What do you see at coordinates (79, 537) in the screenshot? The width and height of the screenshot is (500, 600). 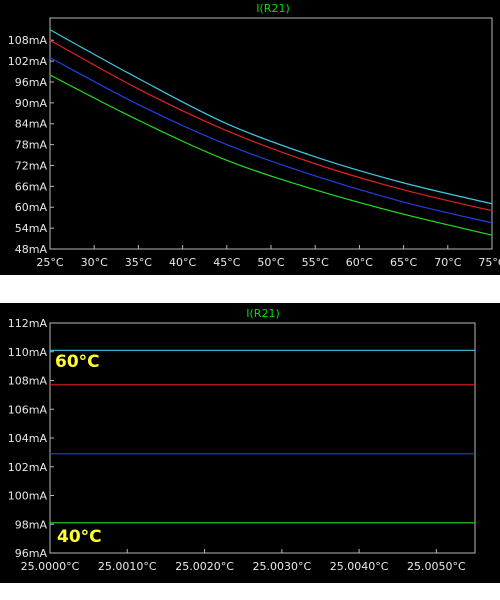 I see `annotation-40c: 40°C` at bounding box center [79, 537].